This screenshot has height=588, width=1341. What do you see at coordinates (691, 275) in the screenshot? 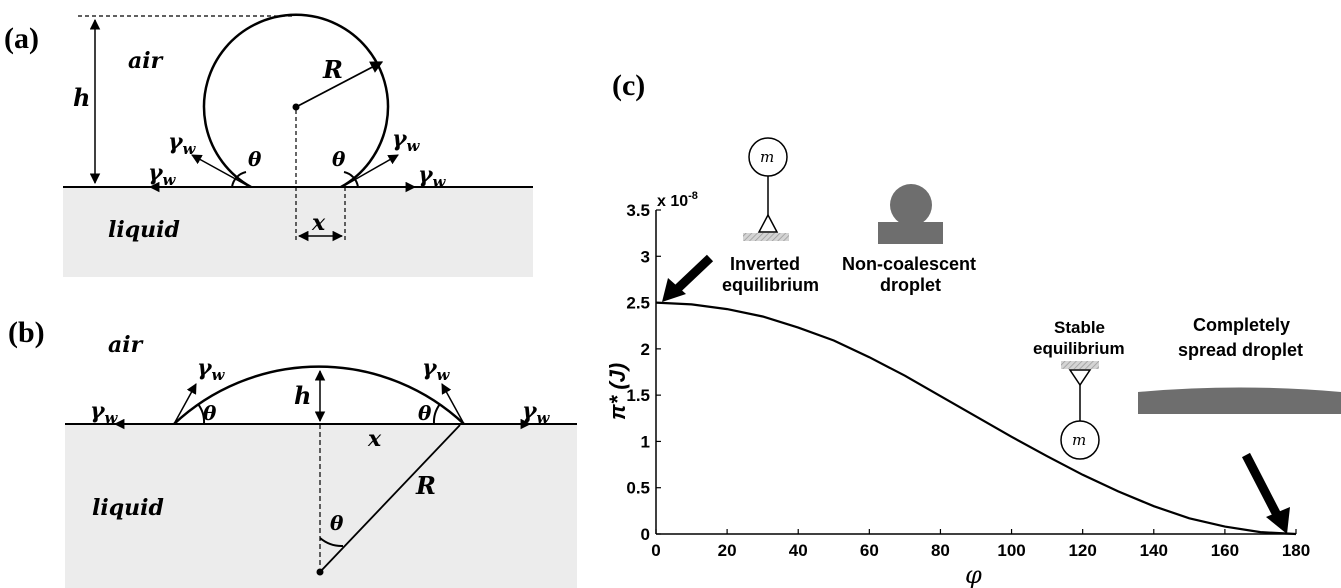
I see `pointer-arrow-start` at bounding box center [691, 275].